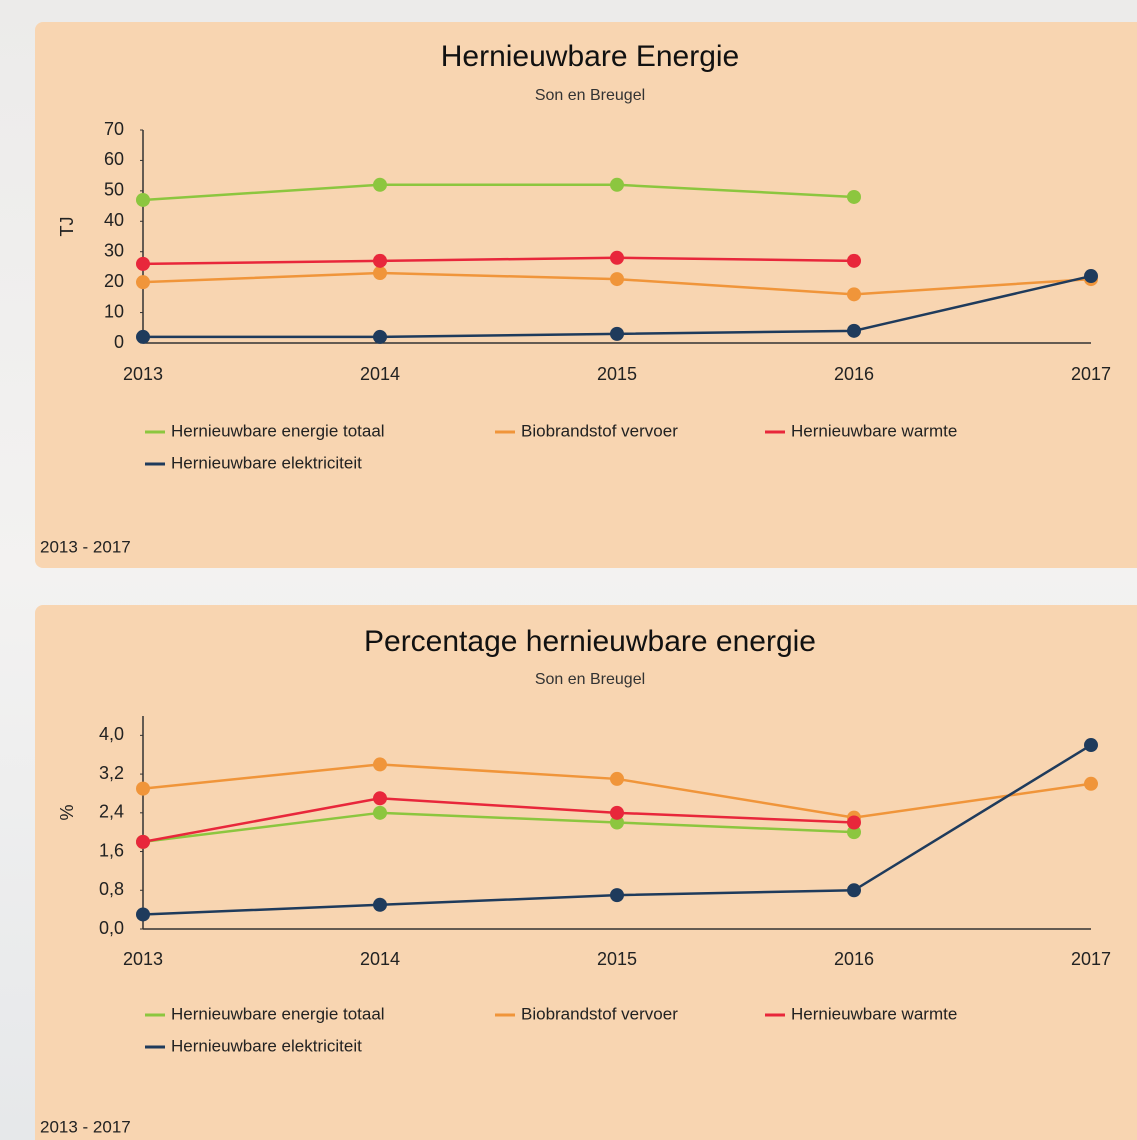 Image resolution: width=1137 pixels, height=1140 pixels. Describe the element at coordinates (114, 250) in the screenshot. I see `y-tick-label: 30` at that location.